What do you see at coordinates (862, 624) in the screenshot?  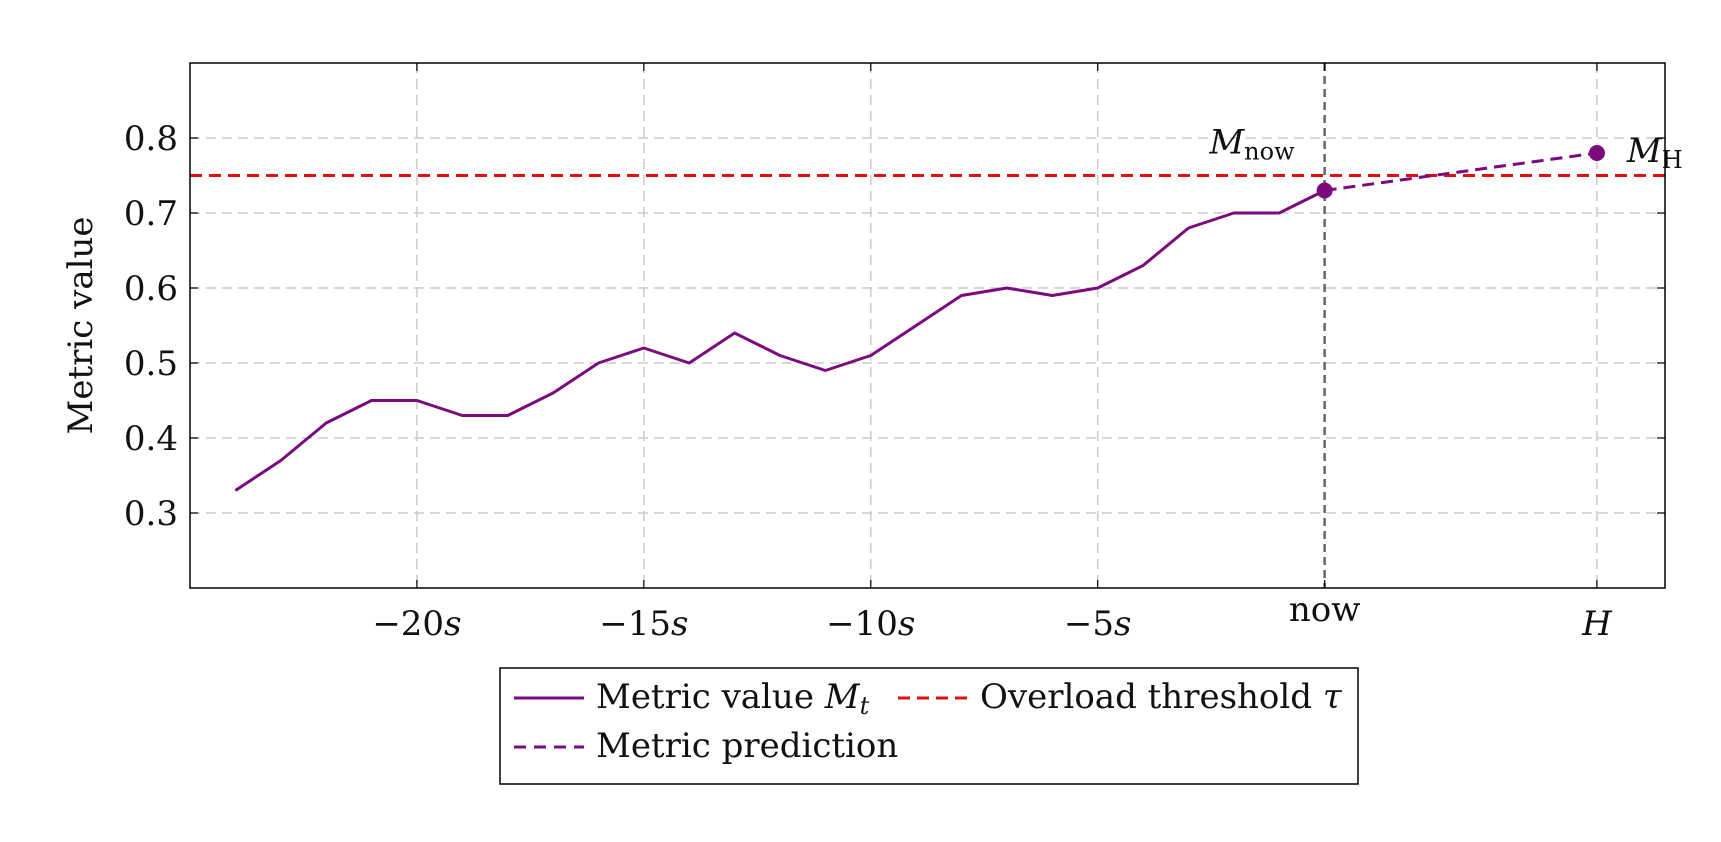 I see `x-tick-label-main: −10` at bounding box center [862, 624].